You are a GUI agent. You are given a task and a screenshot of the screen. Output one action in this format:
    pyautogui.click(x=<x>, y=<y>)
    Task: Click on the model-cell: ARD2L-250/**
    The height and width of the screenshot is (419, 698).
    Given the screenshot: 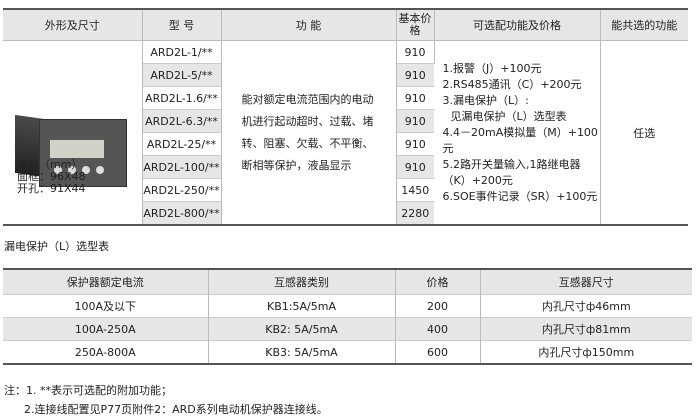 What is the action you would take?
    pyautogui.click(x=182, y=190)
    